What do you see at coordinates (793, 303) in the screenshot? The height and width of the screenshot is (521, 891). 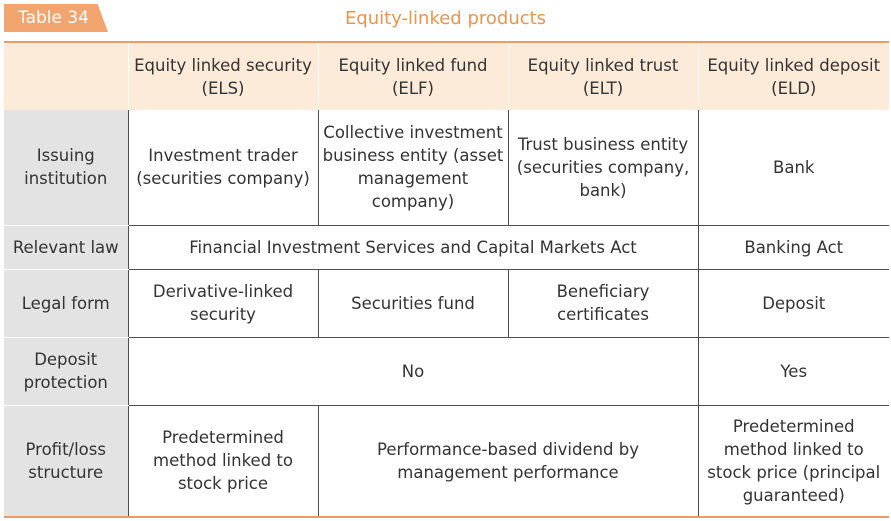 I see `cell-legal-form-eld: Deposit` at bounding box center [793, 303].